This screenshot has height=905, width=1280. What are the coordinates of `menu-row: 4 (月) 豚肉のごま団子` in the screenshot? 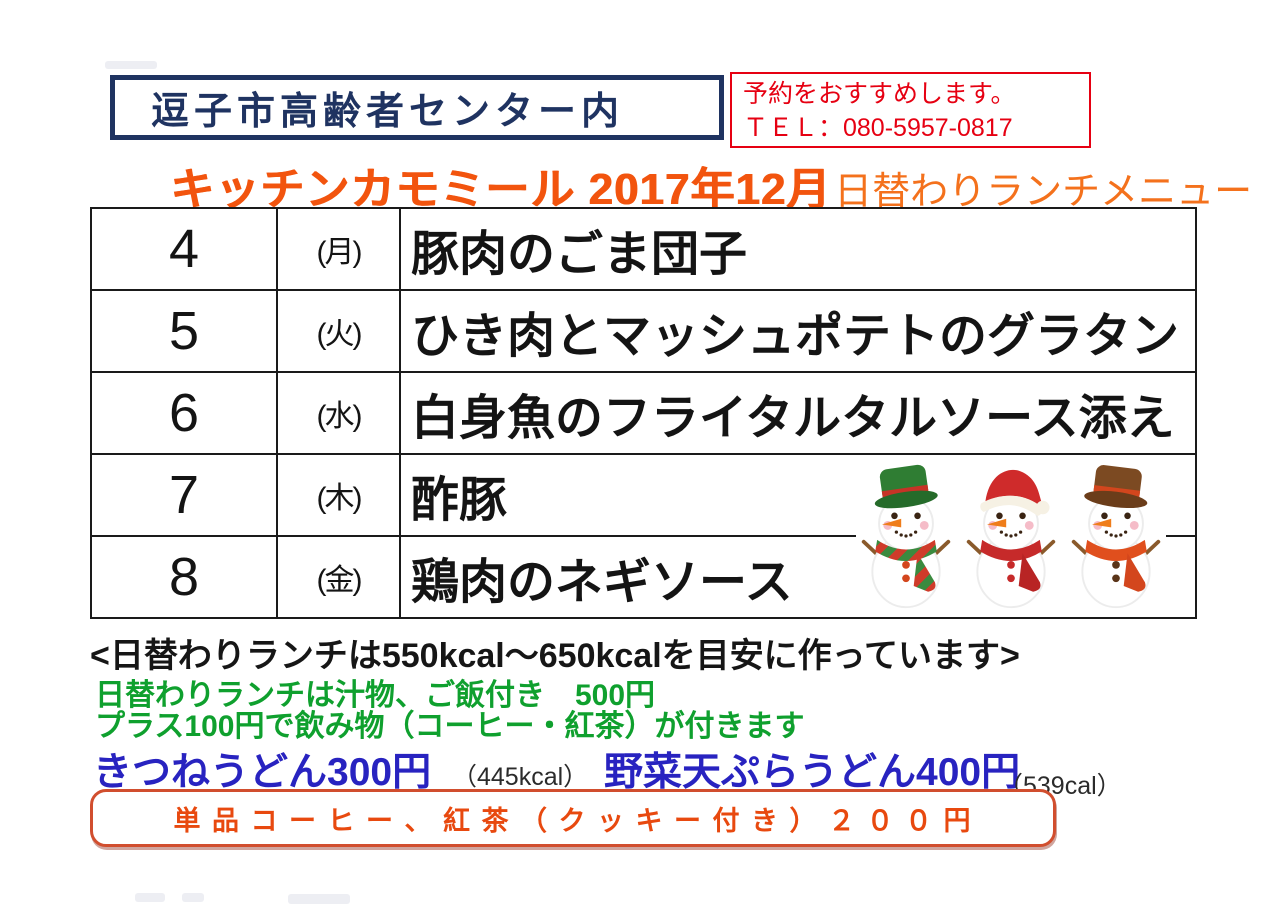 It's located at (643, 250).